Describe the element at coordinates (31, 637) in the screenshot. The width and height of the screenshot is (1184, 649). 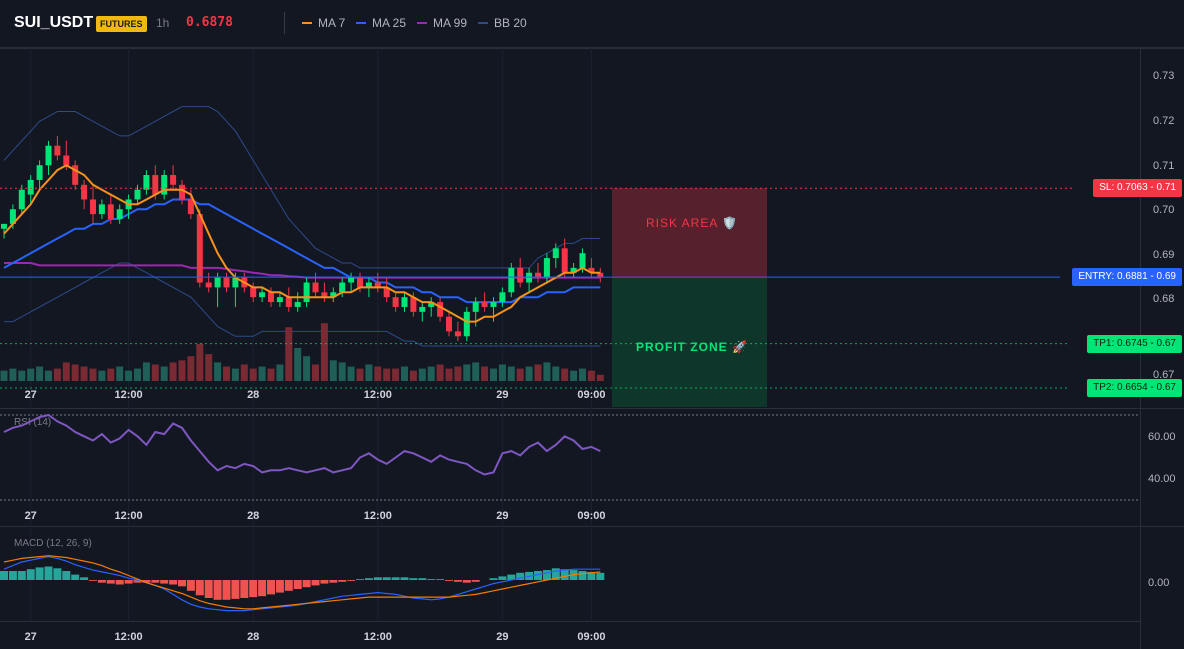
I see `time-axis-label: 27` at that location.